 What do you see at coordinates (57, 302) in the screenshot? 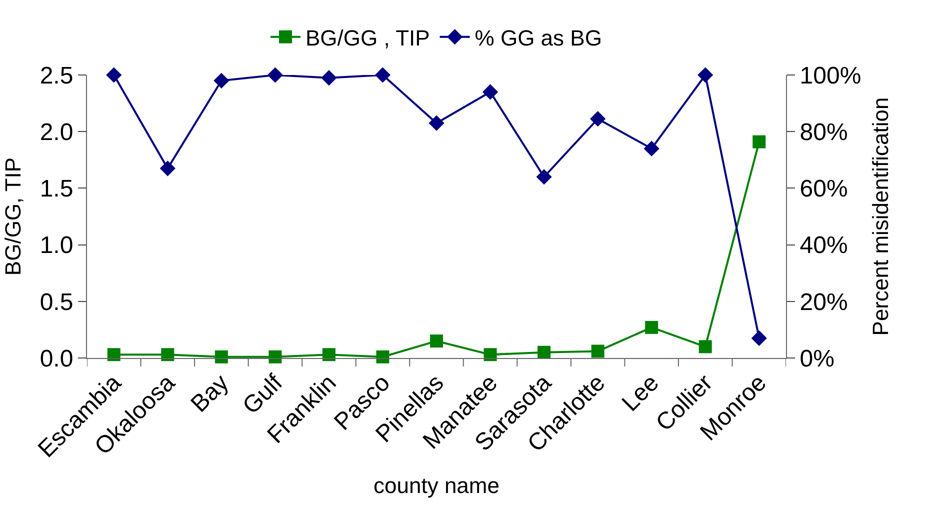
I see `y-tick-label: 0.5` at bounding box center [57, 302].